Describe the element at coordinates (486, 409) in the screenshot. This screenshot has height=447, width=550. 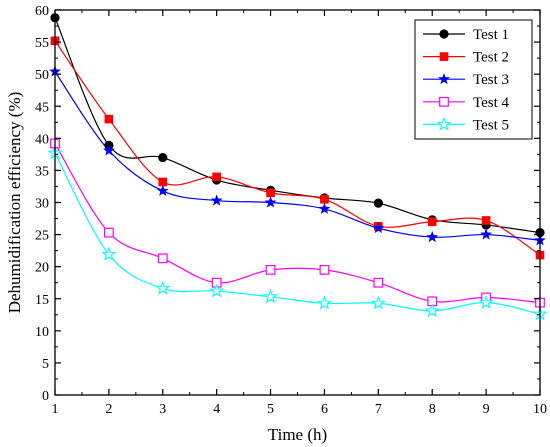
I see `x-tick-label: 9` at that location.